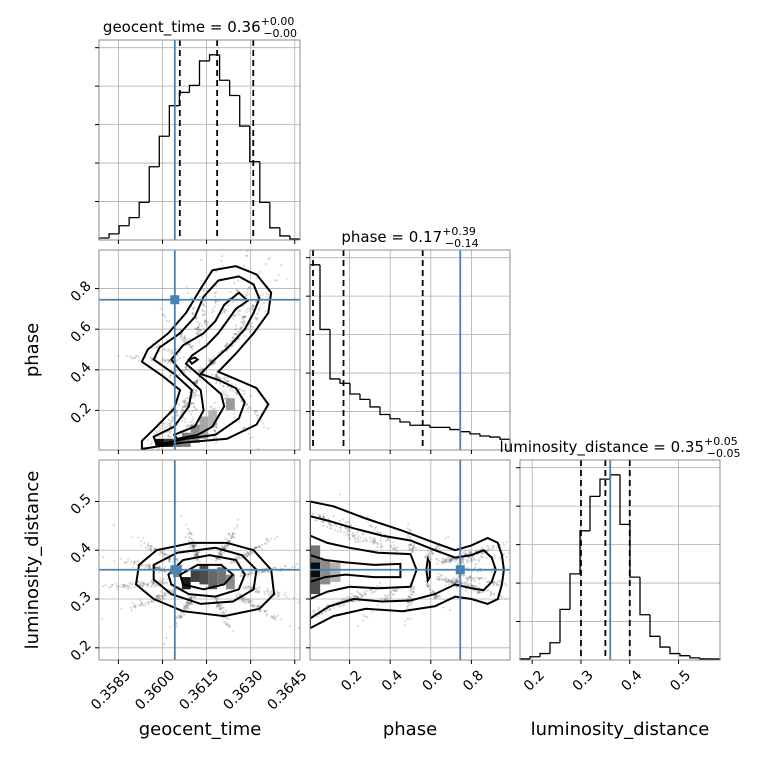 The width and height of the screenshot is (760, 760). Describe the element at coordinates (254, 144) in the screenshot. I see `hist-bin-geocent-time` at that location.